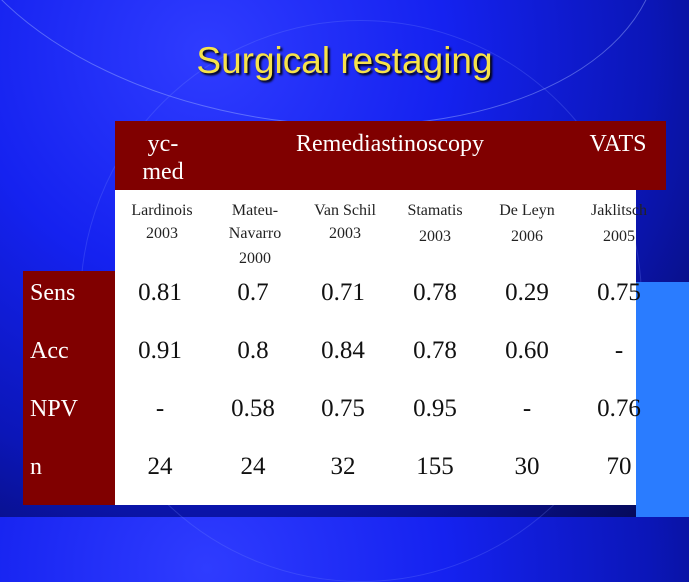 This screenshot has width=689, height=582. Describe the element at coordinates (160, 350) in the screenshot. I see `table-cell: 0.91` at that location.